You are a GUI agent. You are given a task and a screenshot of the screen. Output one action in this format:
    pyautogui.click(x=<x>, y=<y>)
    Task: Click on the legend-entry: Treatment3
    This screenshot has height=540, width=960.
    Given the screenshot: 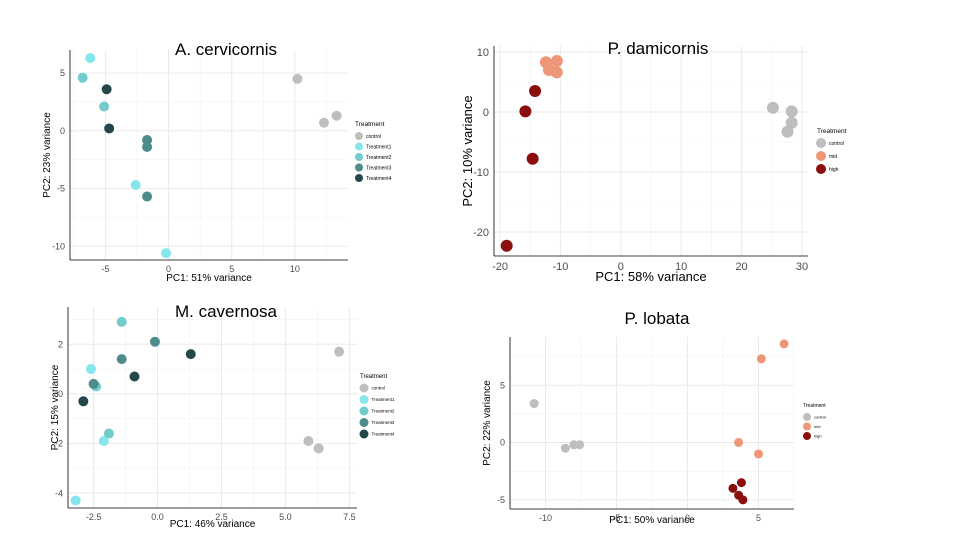 What is the action you would take?
    pyautogui.click(x=379, y=168)
    